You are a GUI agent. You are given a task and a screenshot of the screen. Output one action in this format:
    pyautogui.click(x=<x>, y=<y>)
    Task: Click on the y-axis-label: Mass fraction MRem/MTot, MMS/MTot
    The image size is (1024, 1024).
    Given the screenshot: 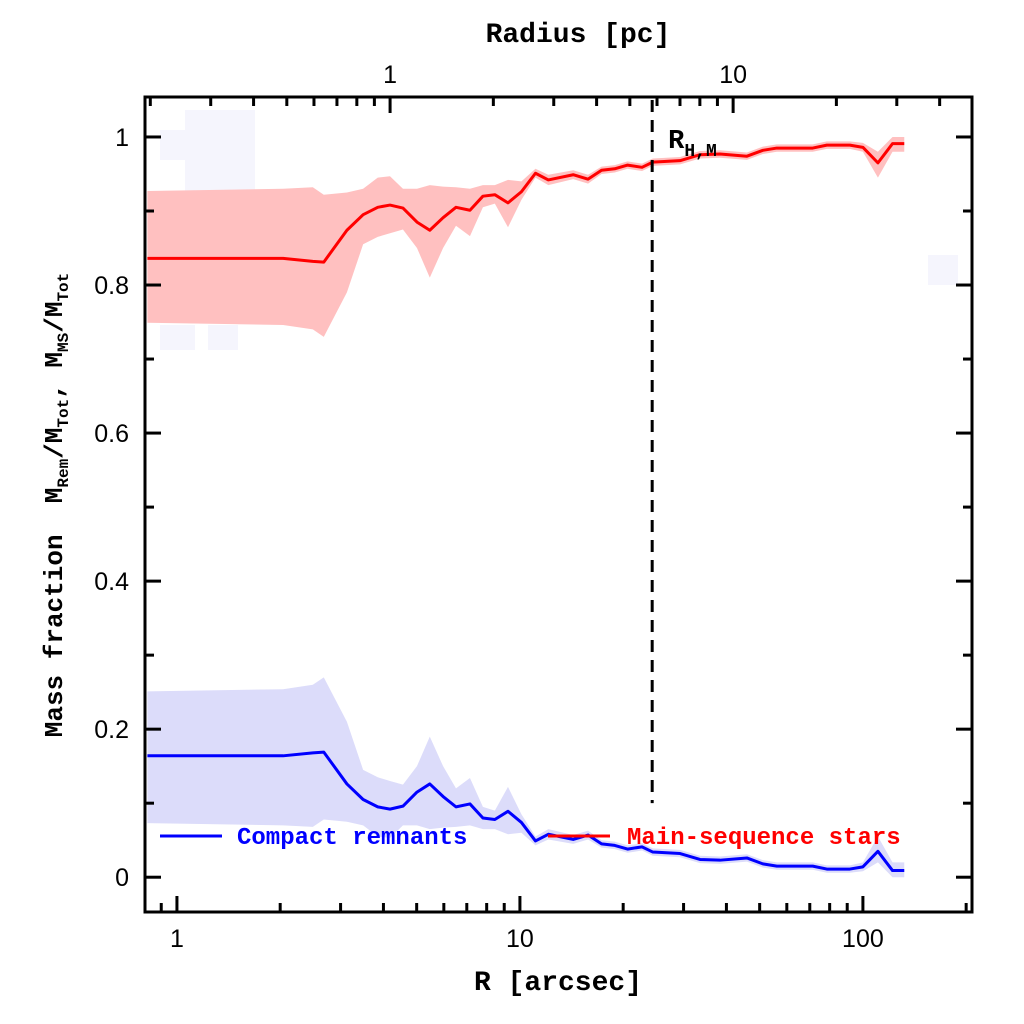 What is the action you would take?
    pyautogui.click(x=56, y=505)
    